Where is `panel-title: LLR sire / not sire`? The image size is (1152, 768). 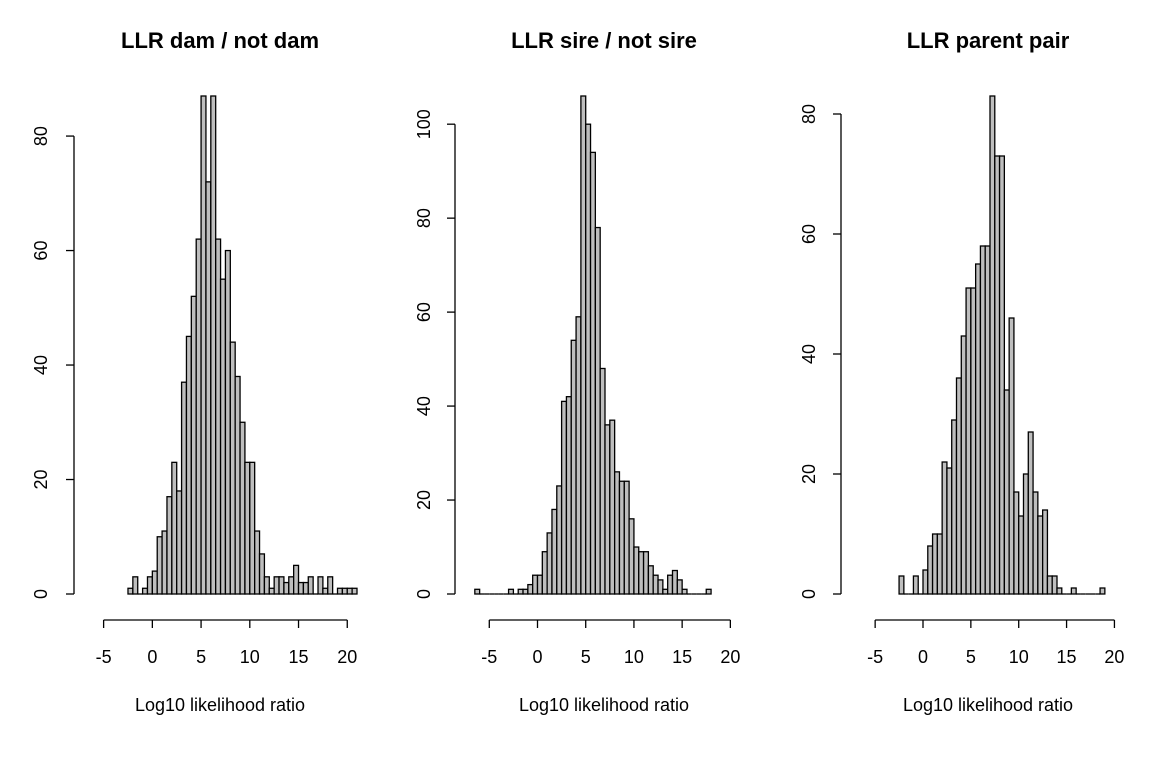
panel-title: LLR sire / not sire is located at coordinates (604, 40).